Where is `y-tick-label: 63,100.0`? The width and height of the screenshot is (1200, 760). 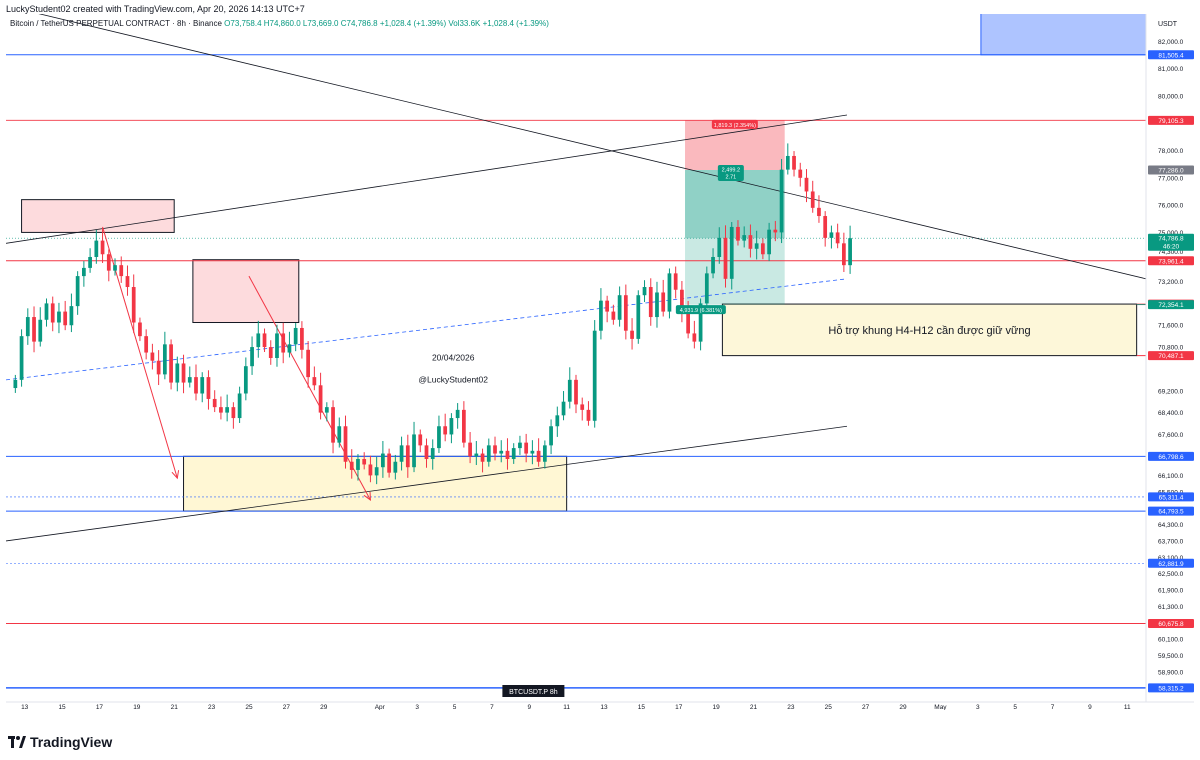
y-tick-label: 63,100.0 is located at coordinates (1171, 558).